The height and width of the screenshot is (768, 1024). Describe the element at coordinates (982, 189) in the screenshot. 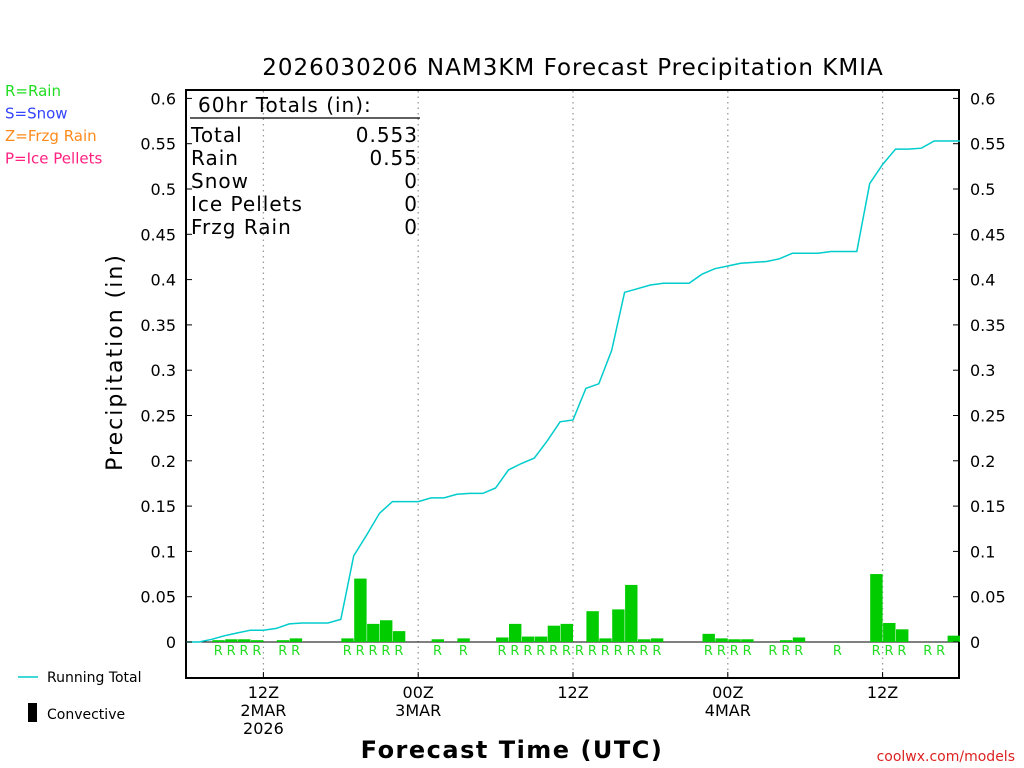

I see `y-tick-label-right: 0.5` at that location.